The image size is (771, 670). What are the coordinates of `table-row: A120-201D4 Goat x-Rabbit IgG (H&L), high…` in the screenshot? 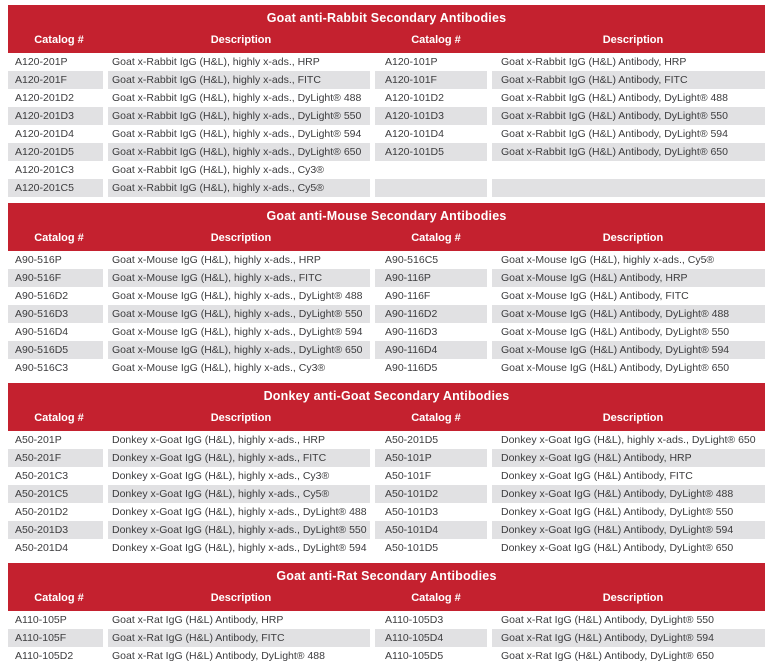 It's located at (386, 134).